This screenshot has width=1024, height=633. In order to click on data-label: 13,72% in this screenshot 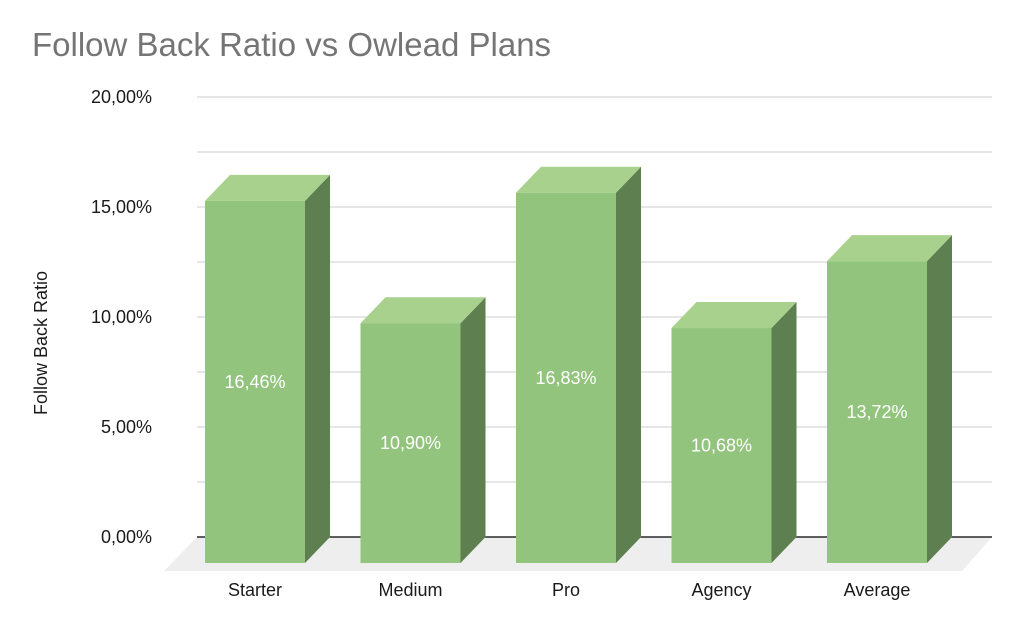, I will do `click(876, 412)`.